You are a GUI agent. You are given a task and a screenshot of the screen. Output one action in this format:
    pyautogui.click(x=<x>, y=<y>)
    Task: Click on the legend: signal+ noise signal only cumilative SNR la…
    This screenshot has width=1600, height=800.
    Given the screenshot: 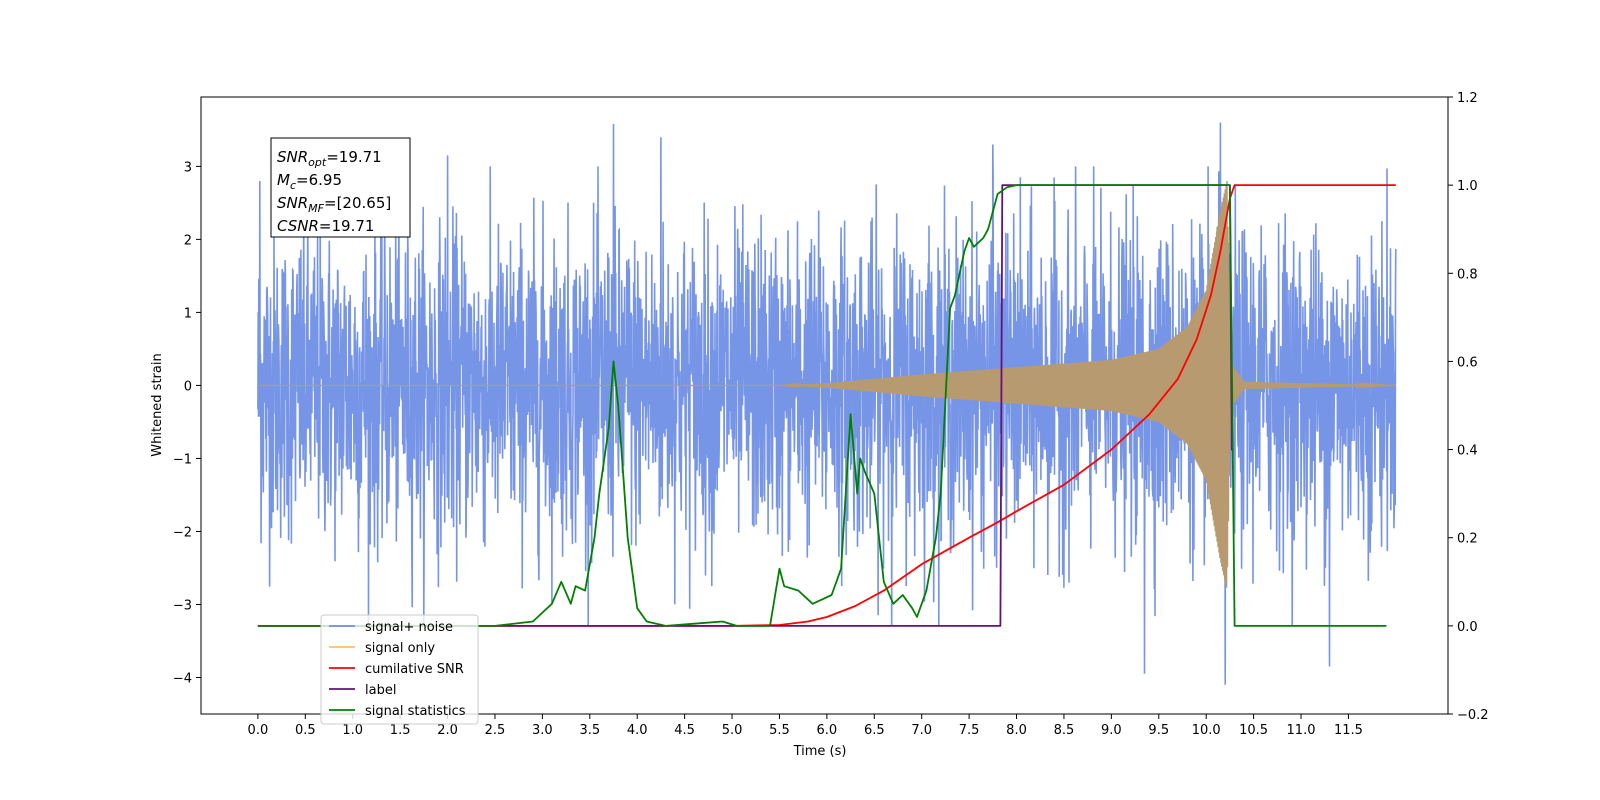 What is the action you would take?
    pyautogui.click(x=399, y=669)
    